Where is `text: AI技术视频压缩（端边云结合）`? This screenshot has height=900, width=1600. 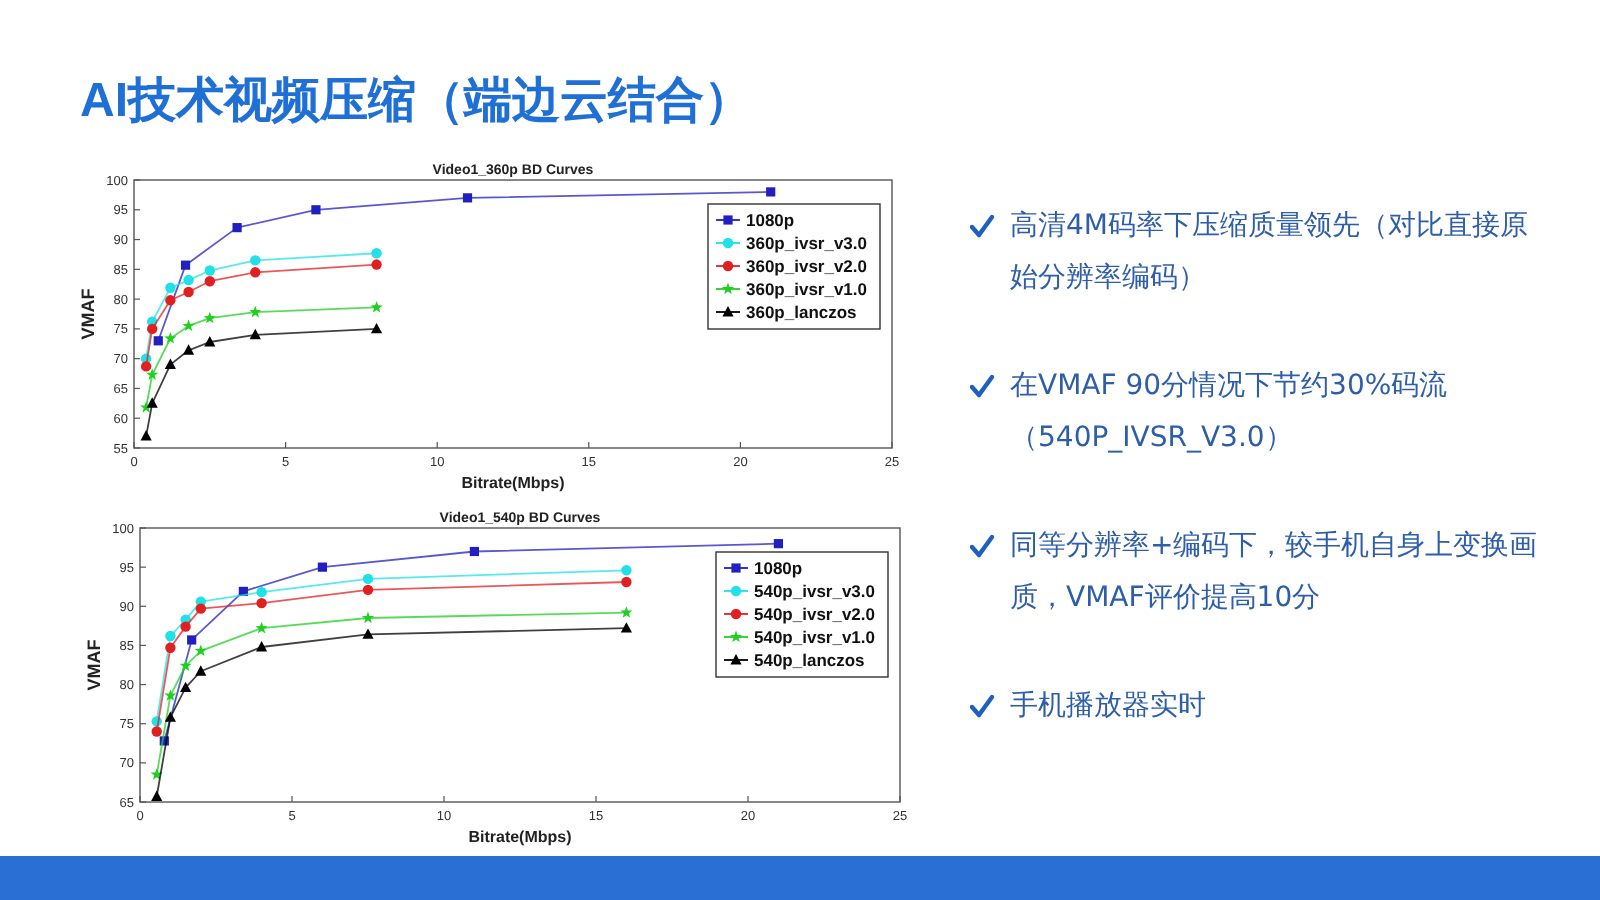
text: AI技术视频压缩（端边云结合） is located at coordinates (416, 102).